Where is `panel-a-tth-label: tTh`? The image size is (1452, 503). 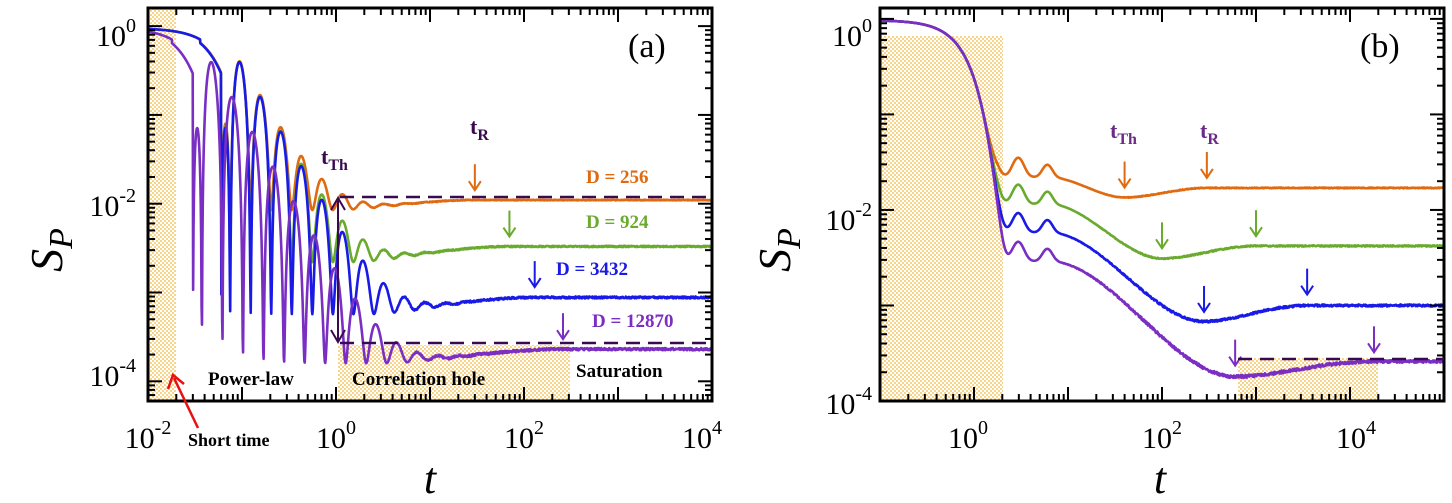
panel-a-tth-label: tTh is located at coordinates (334, 159).